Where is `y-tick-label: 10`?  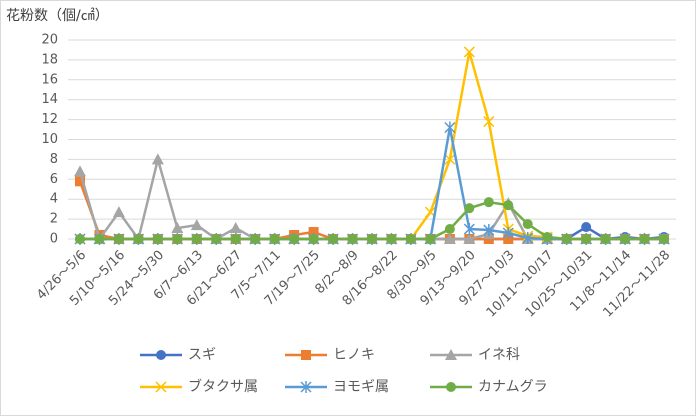
y-tick-label: 10 is located at coordinates (49, 139).